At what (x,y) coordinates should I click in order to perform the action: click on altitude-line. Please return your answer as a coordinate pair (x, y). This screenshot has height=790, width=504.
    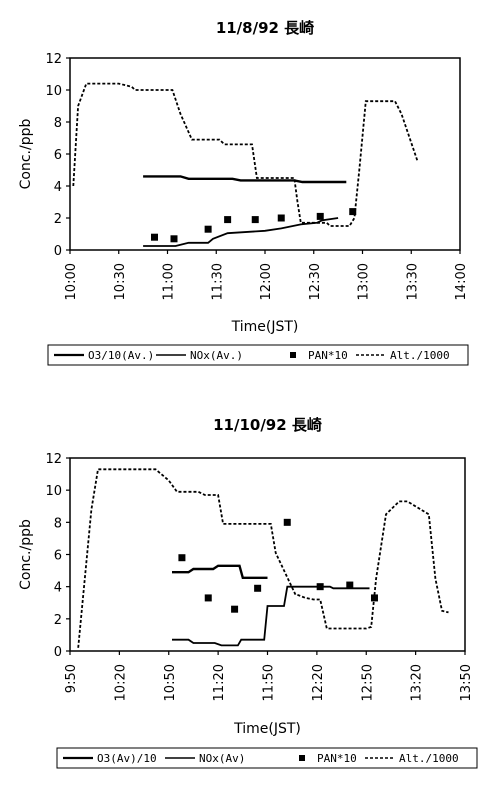
    Looking at the image, I should click on (245, 154).